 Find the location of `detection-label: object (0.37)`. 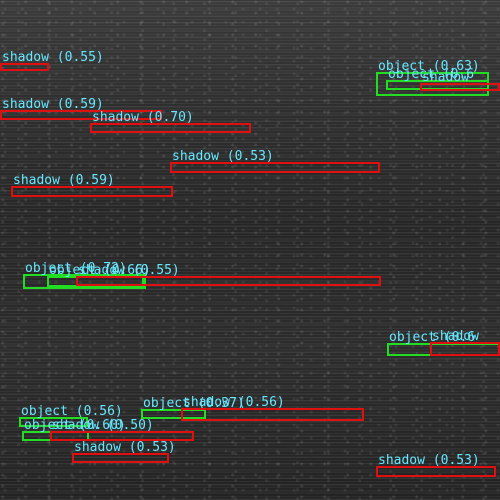

detection-label: object (0.37) is located at coordinates (194, 403).